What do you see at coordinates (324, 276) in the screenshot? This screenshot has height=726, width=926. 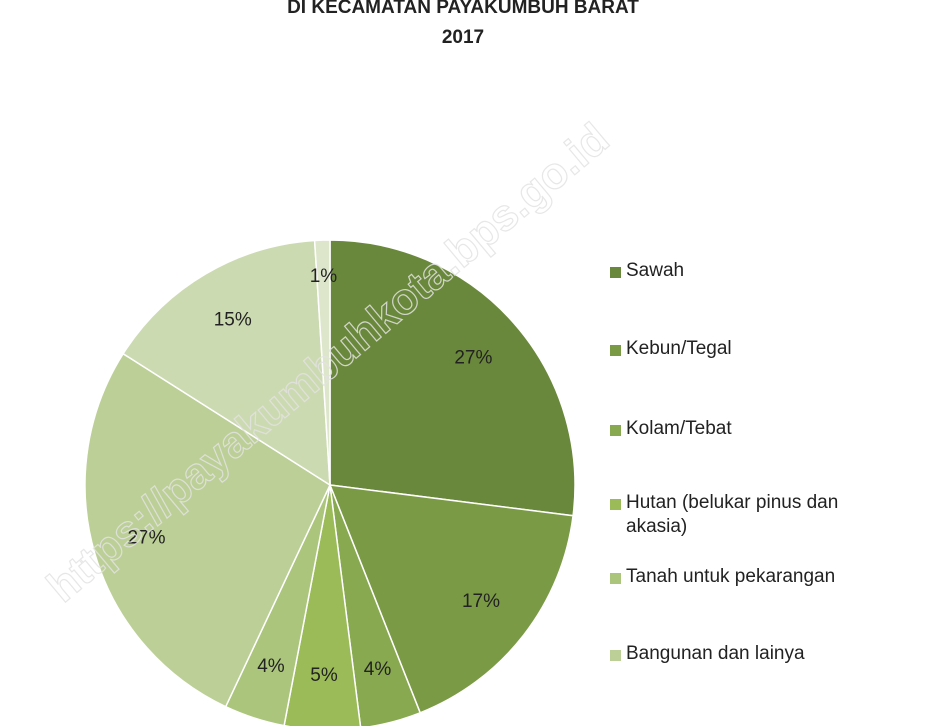 I see `data-label: 1%` at bounding box center [324, 276].